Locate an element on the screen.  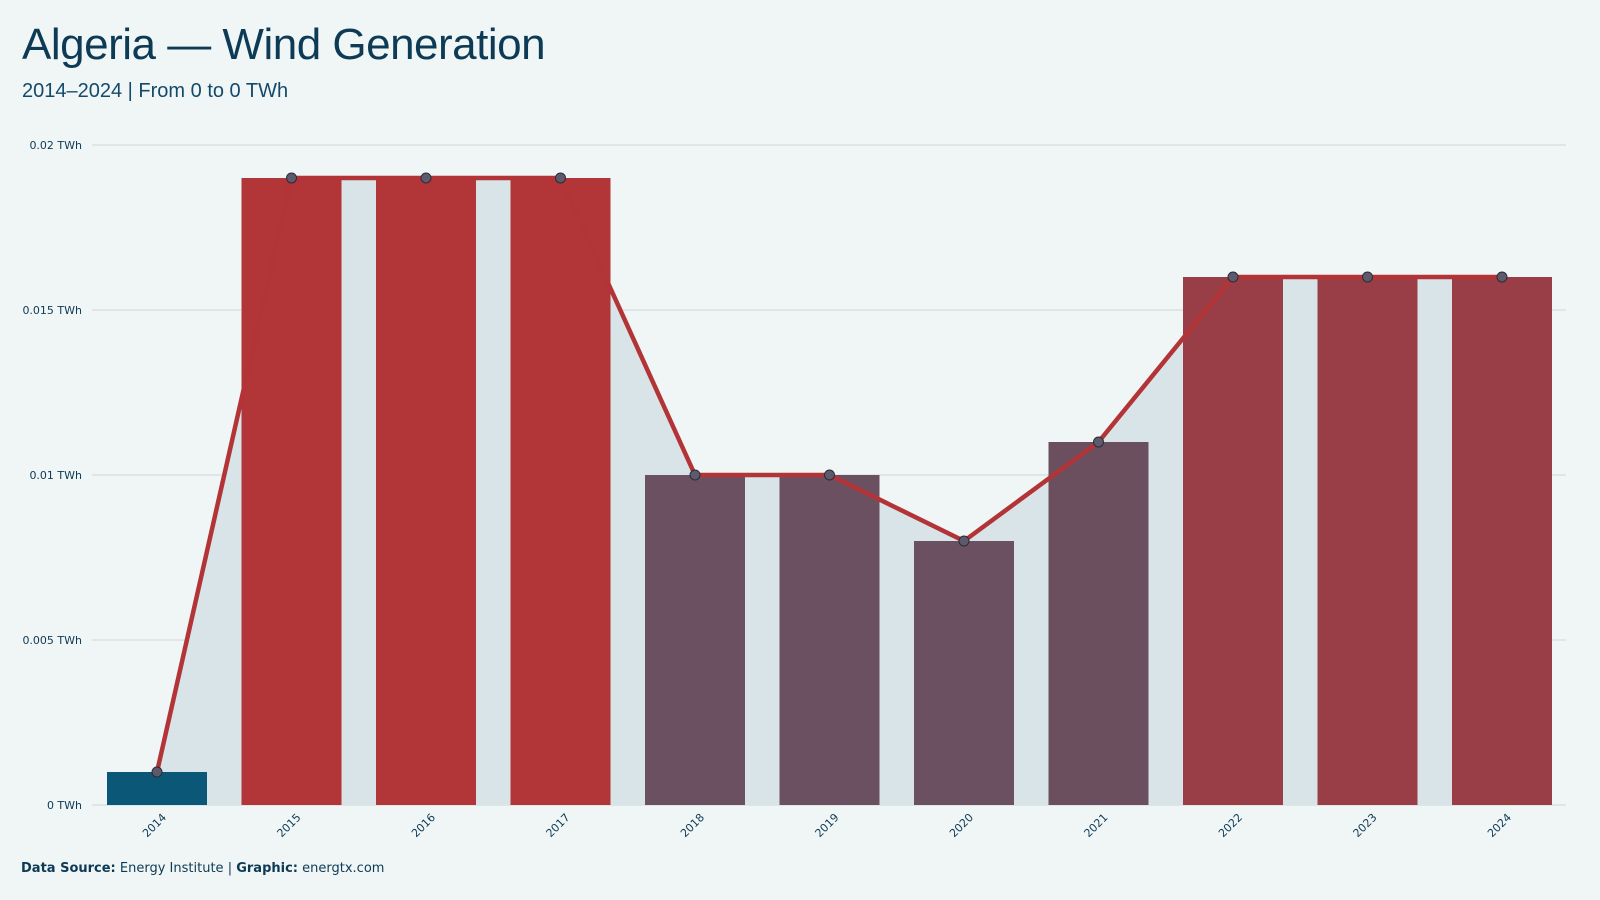
chart-subtitle: 2014–2024 | From 0 to 0 TWh is located at coordinates (155, 91).